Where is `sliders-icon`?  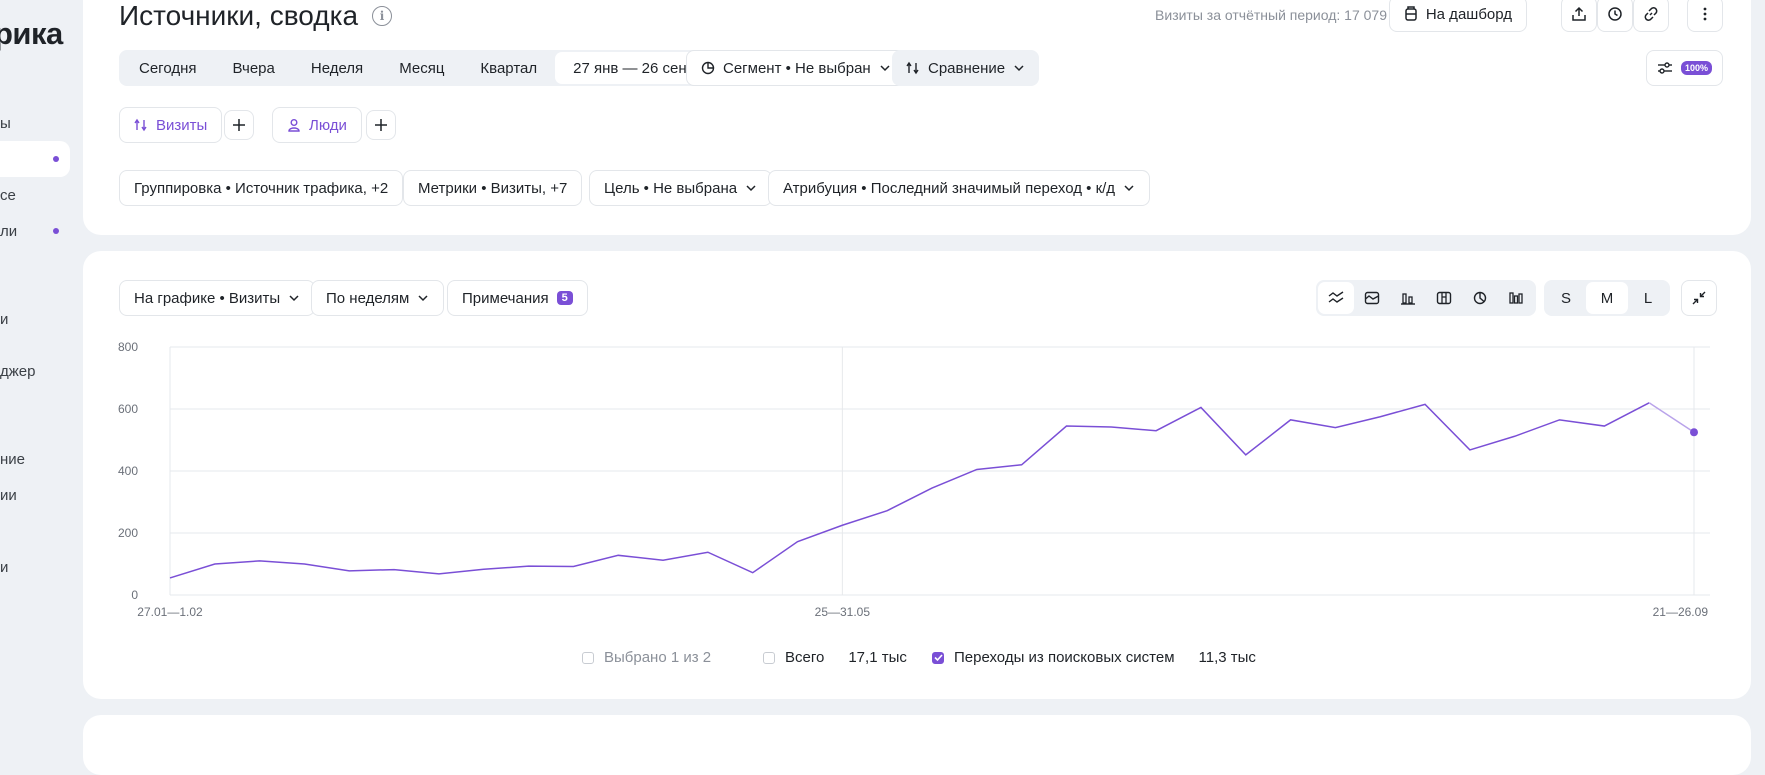 sliders-icon is located at coordinates (1664, 68).